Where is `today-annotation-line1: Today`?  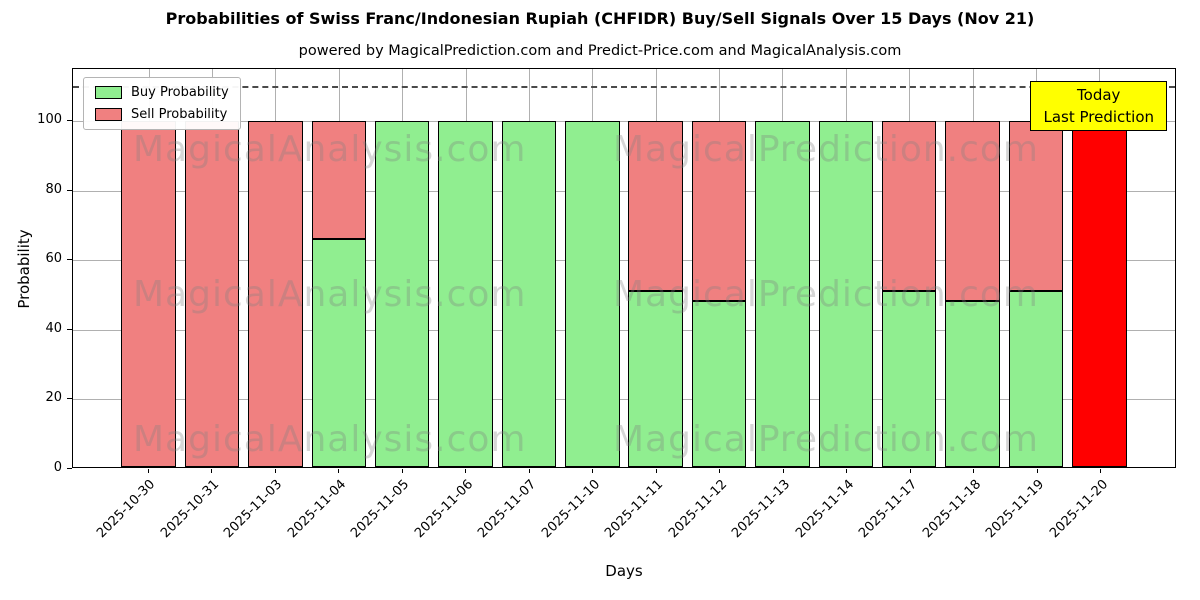 today-annotation-line1: Today is located at coordinates (1099, 95).